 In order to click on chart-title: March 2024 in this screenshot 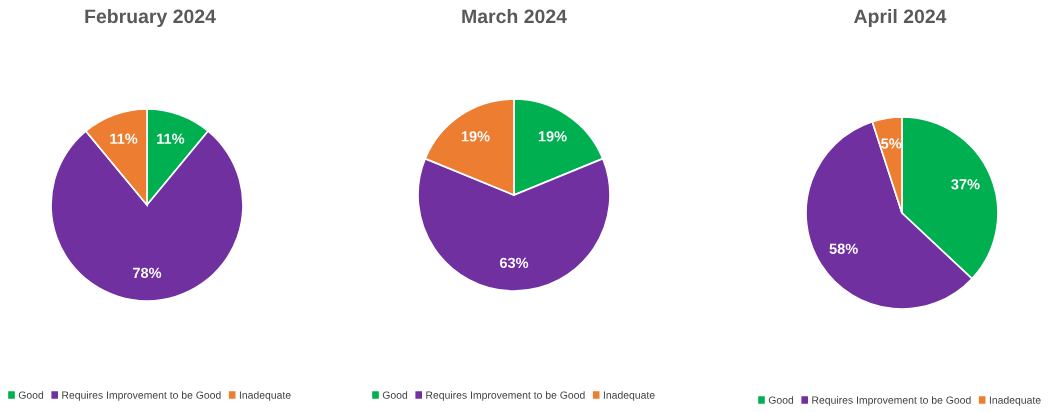, I will do `click(514, 16)`.